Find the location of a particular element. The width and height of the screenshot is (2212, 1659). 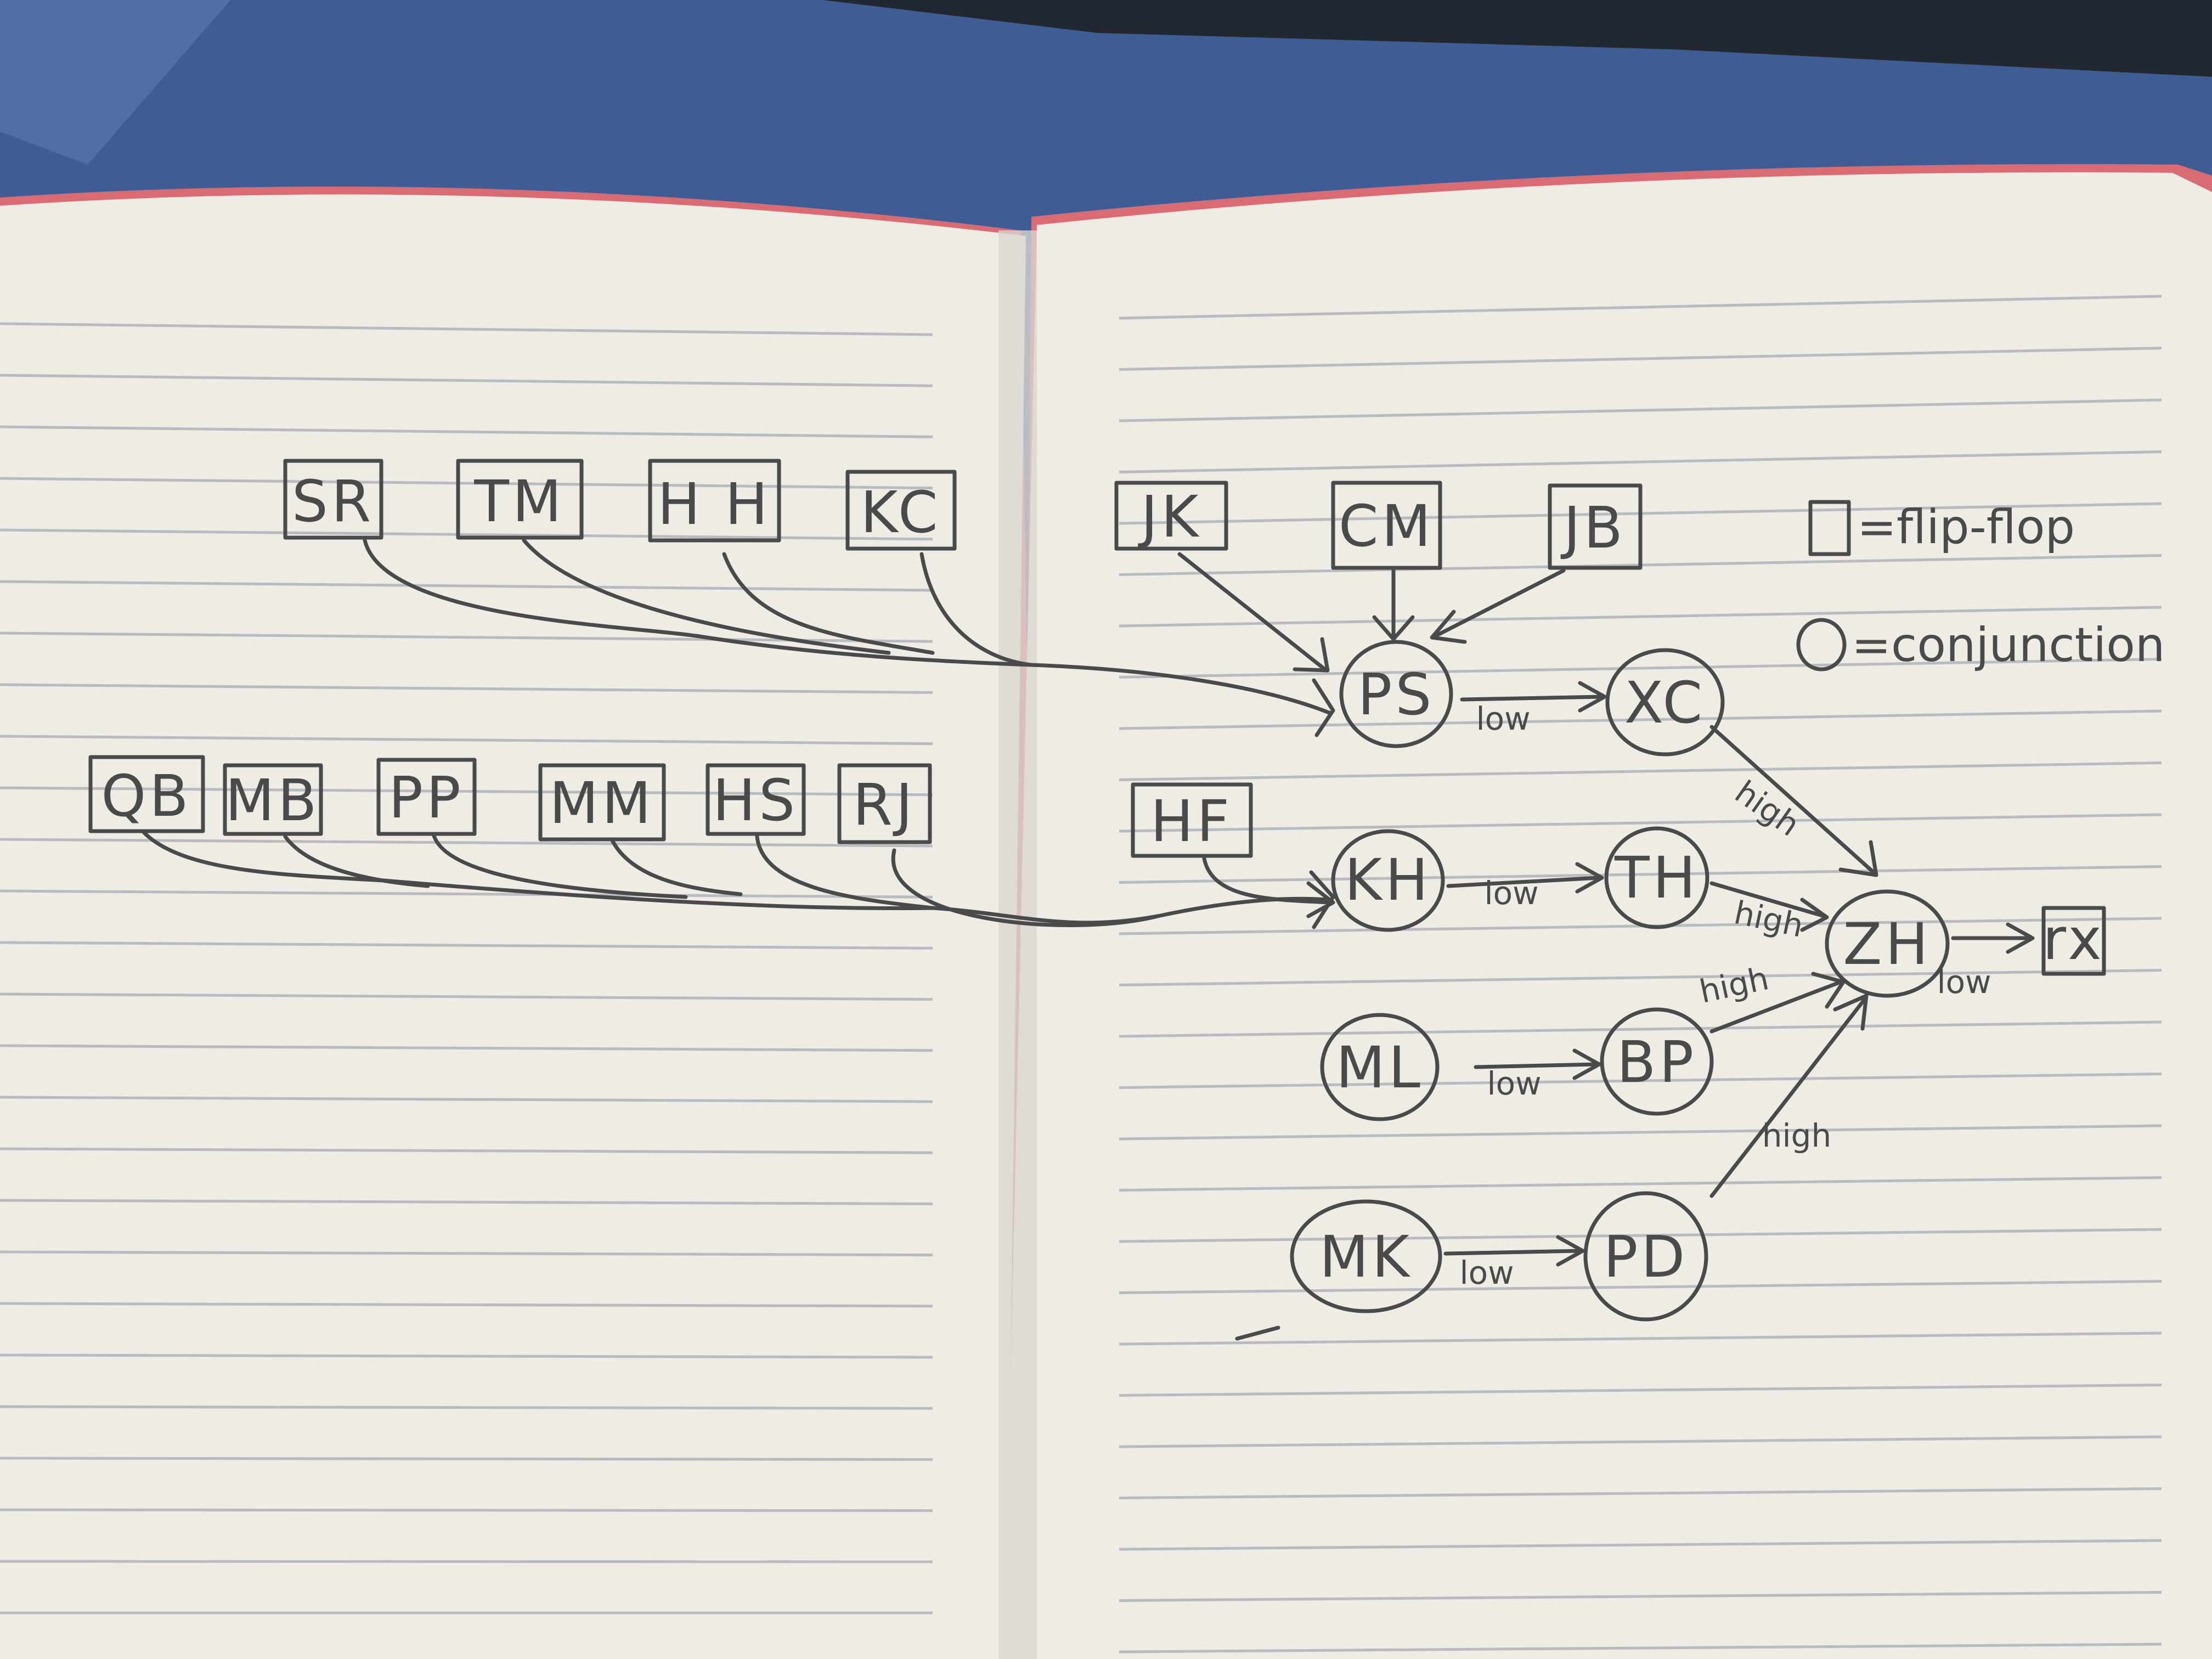

arrow-hf-kh is located at coordinates (1269, 887).